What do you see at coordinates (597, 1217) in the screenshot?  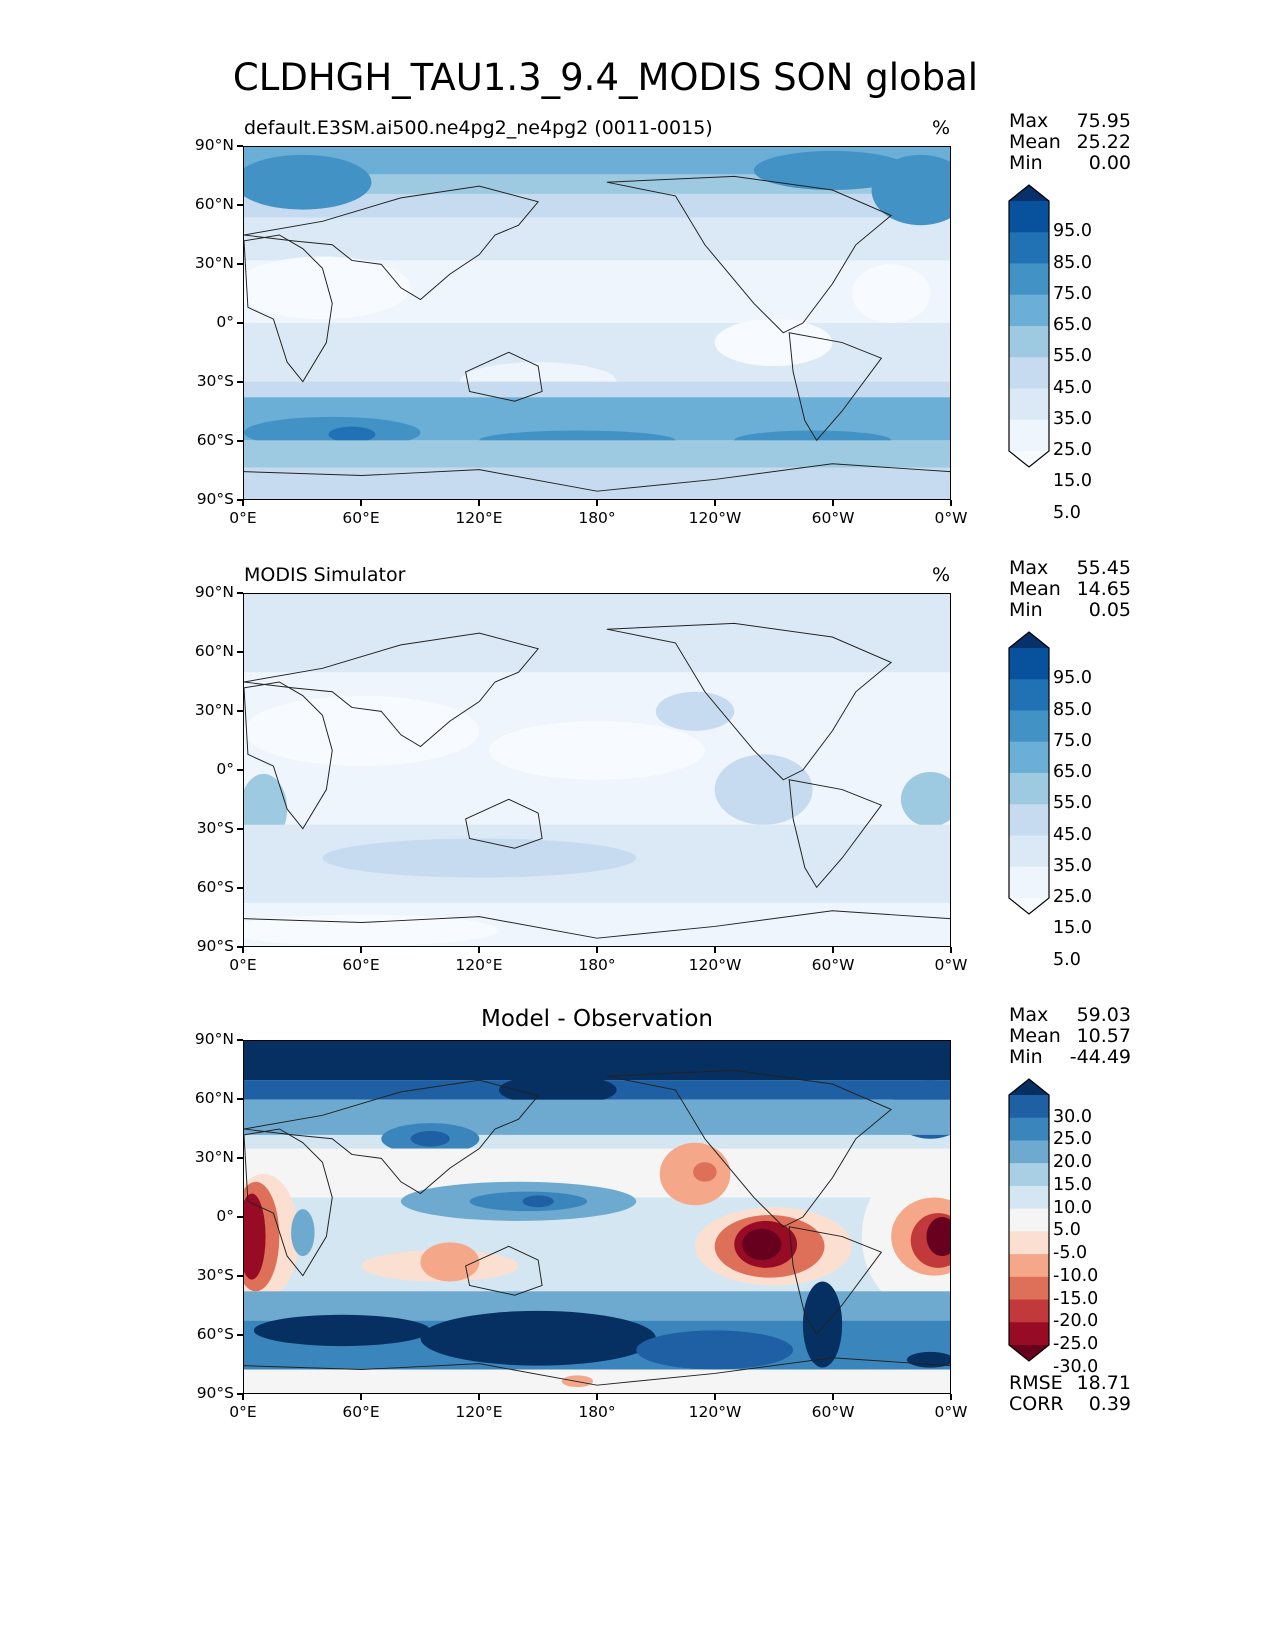 I see `panel3-map` at bounding box center [597, 1217].